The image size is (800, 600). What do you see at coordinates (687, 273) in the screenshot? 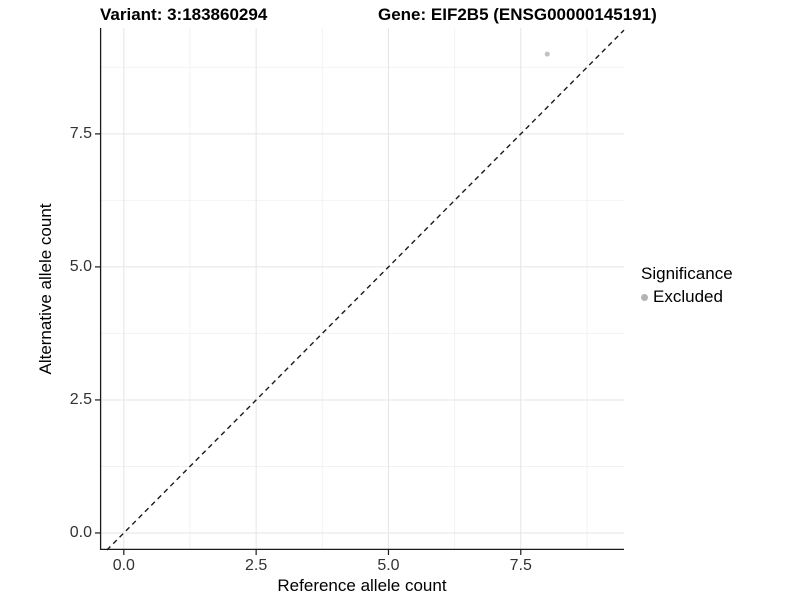
I see `legend-title: Significance` at bounding box center [687, 273].